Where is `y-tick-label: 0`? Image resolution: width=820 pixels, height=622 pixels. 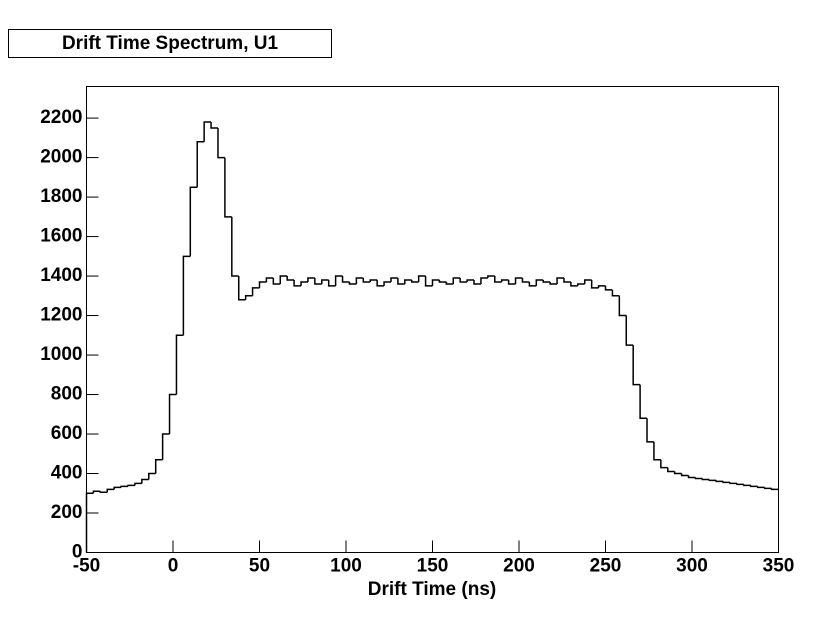 y-tick-label: 0 is located at coordinates (77, 552).